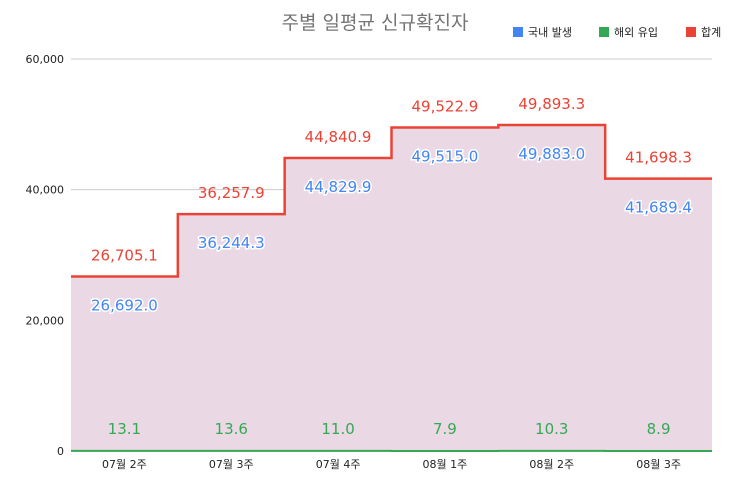 The height and width of the screenshot is (478, 751). Describe the element at coordinates (550, 32) in the screenshot. I see `legend-label: 국내 발생` at that location.